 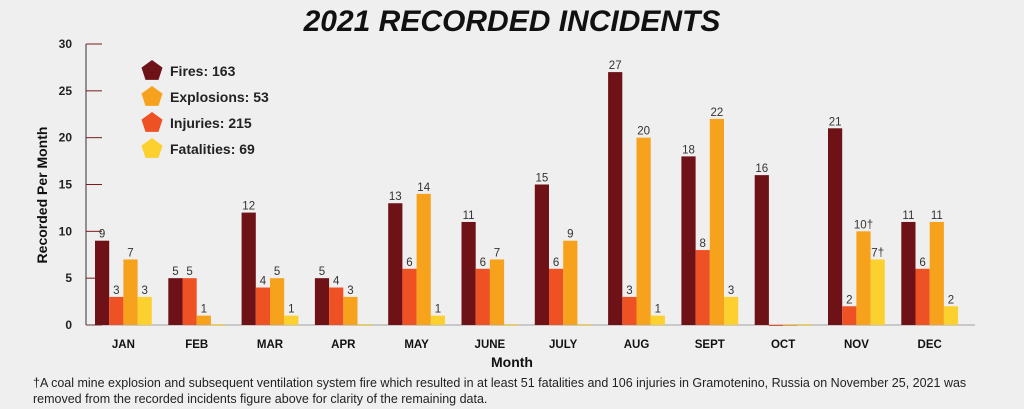 I want to click on data-label: 18, so click(x=688, y=150).